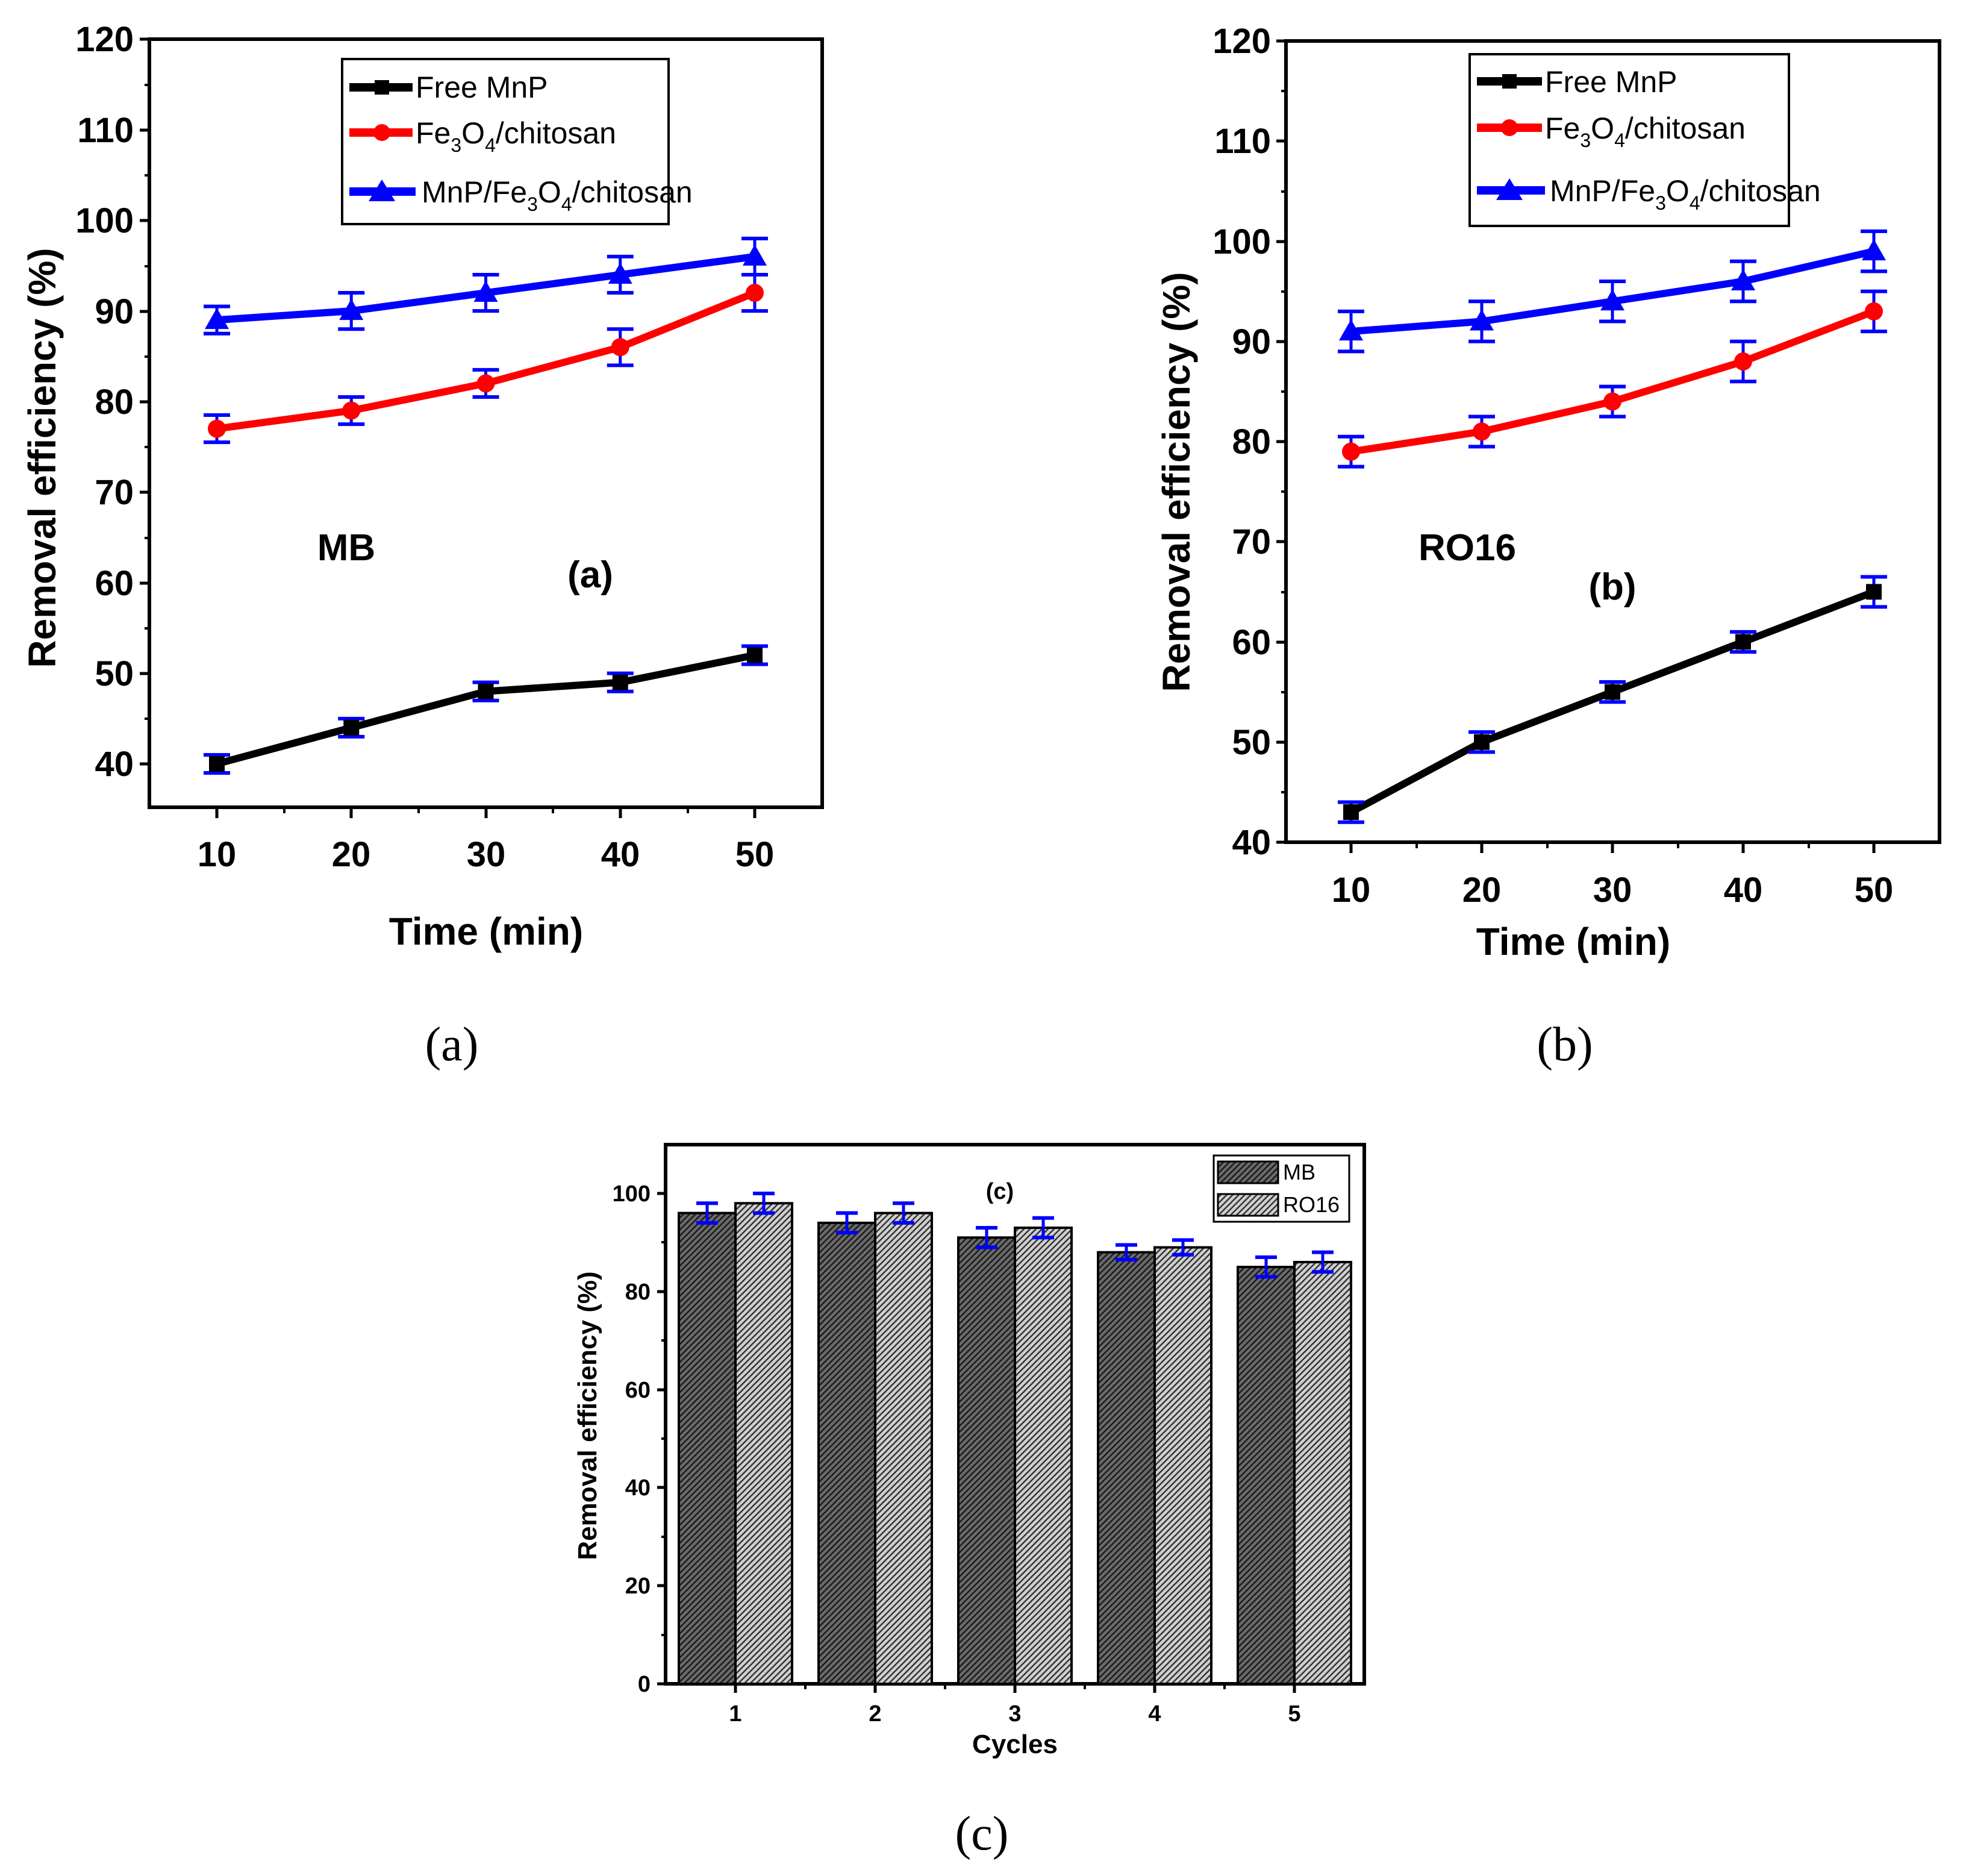  I want to click on legend-swatch-ro16, so click(1248, 1205).